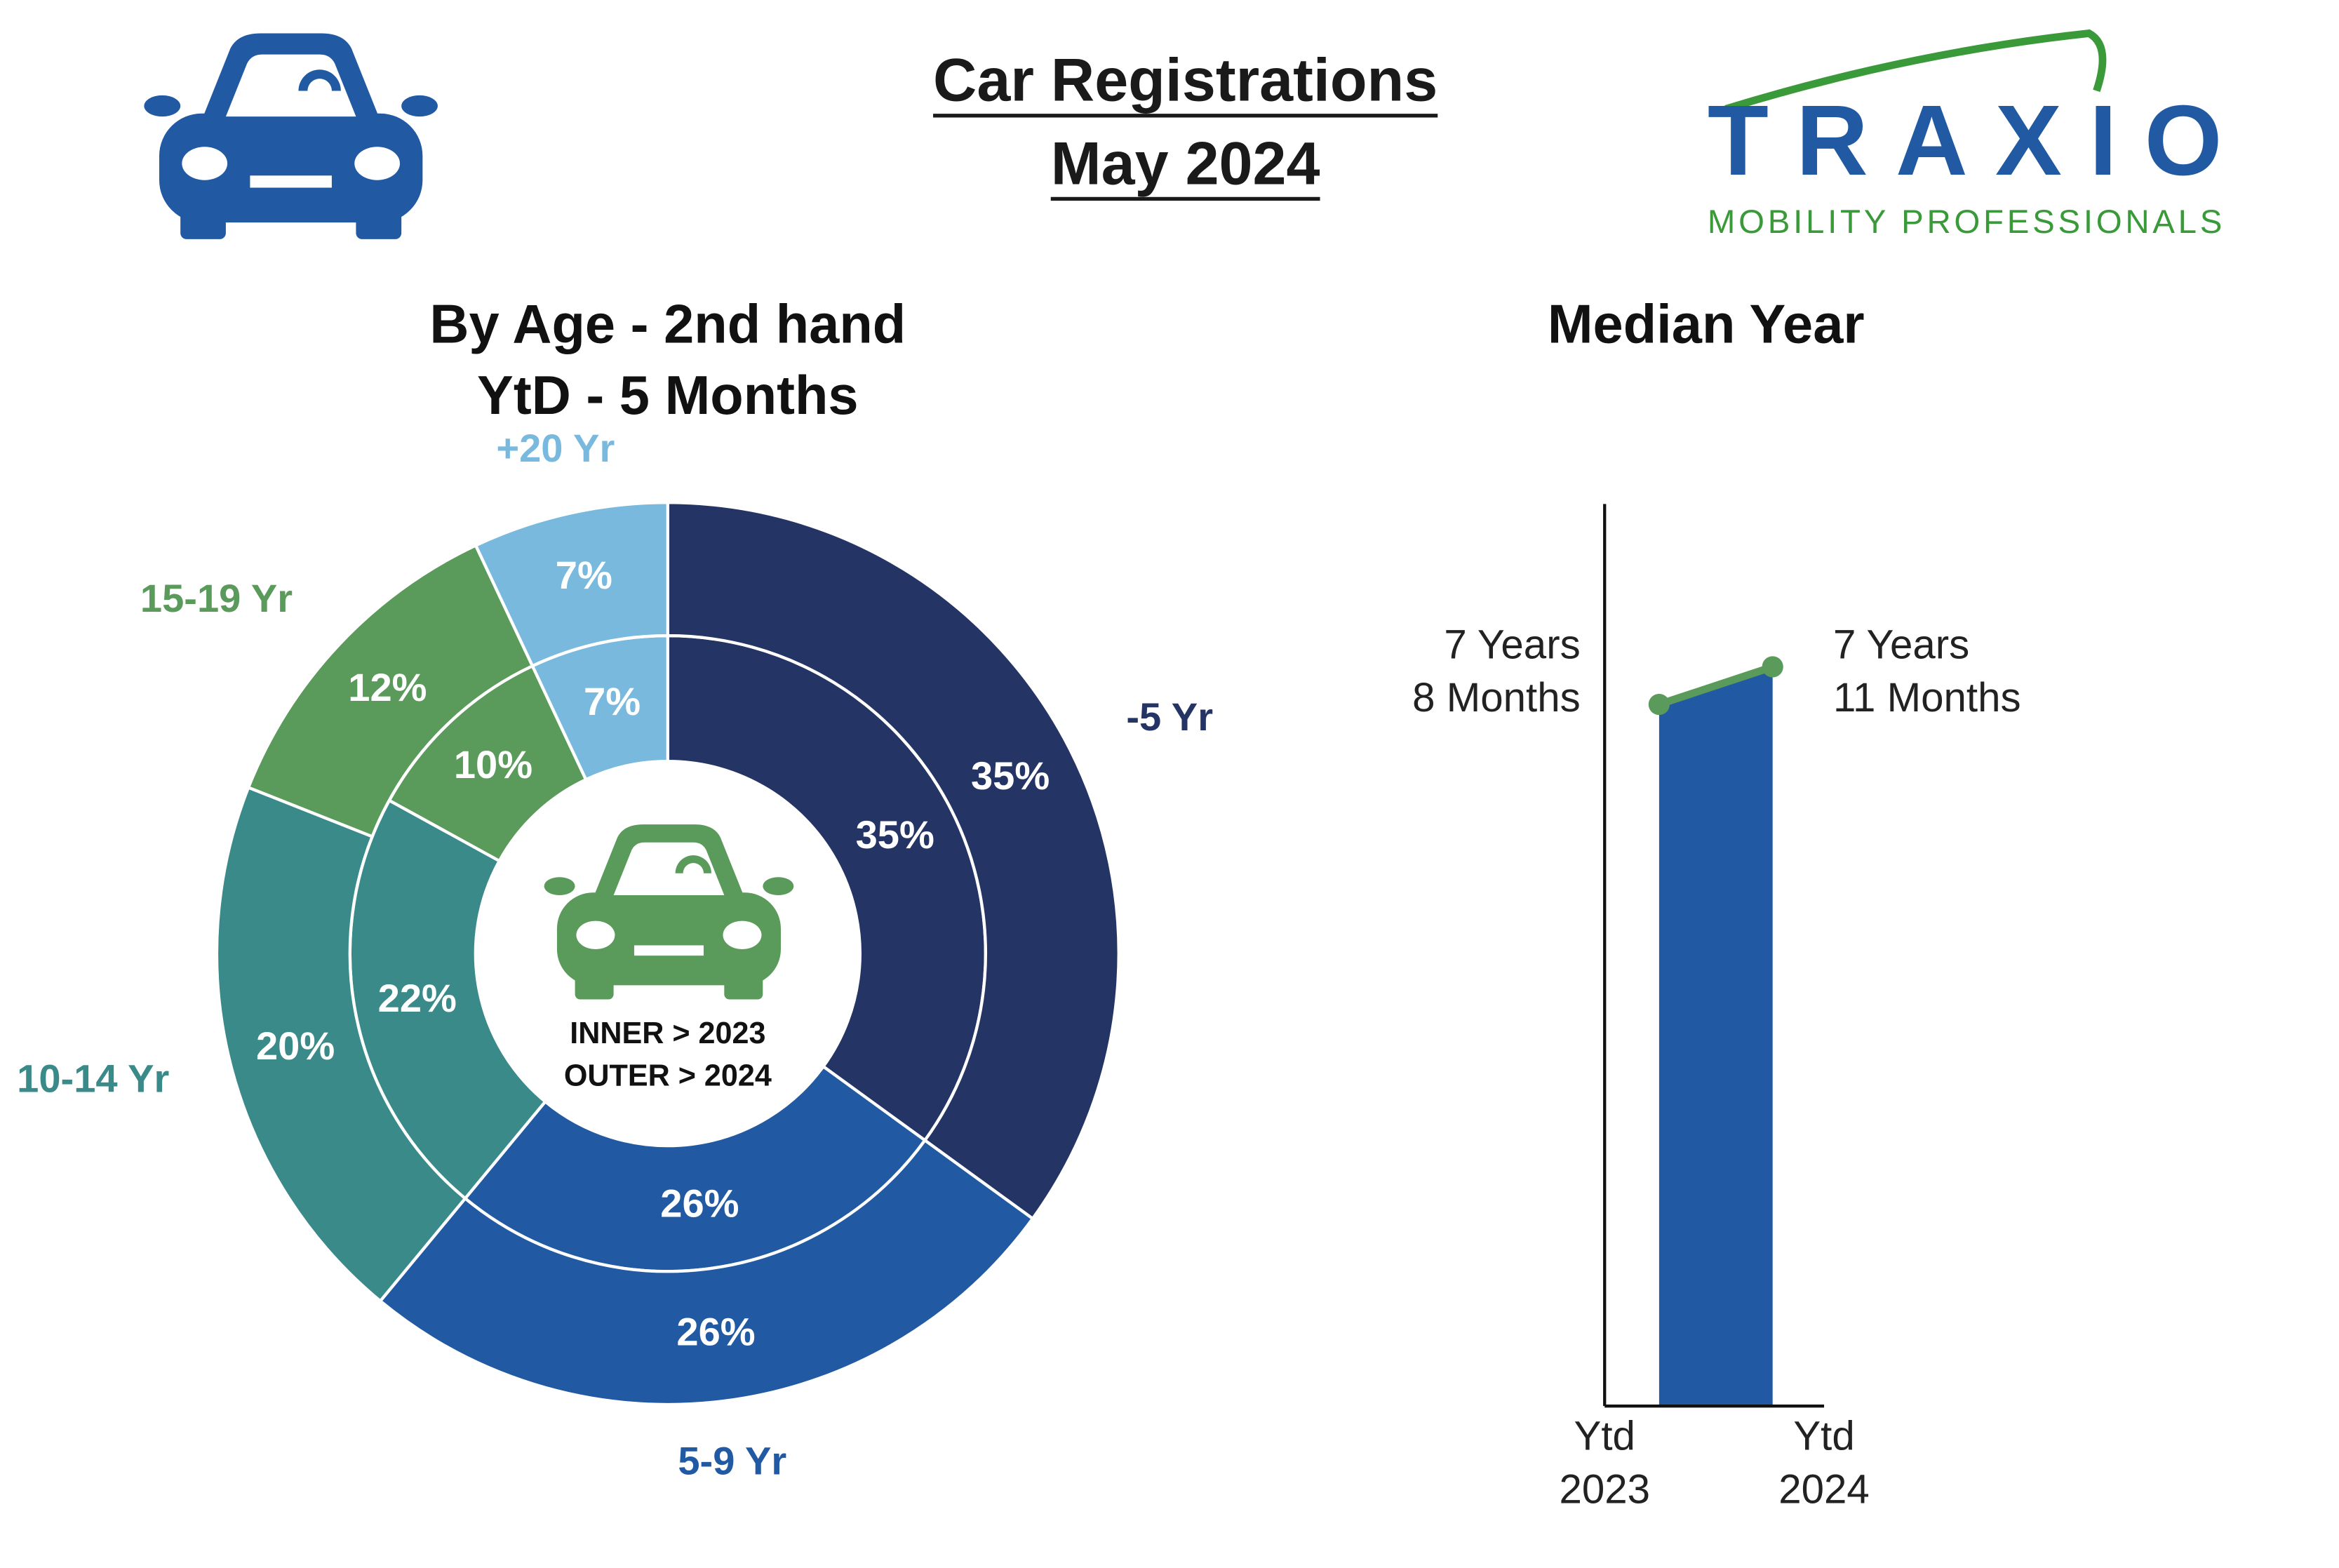 The image size is (2339, 1568). I want to click on category-label: +20 Yr, so click(555, 448).